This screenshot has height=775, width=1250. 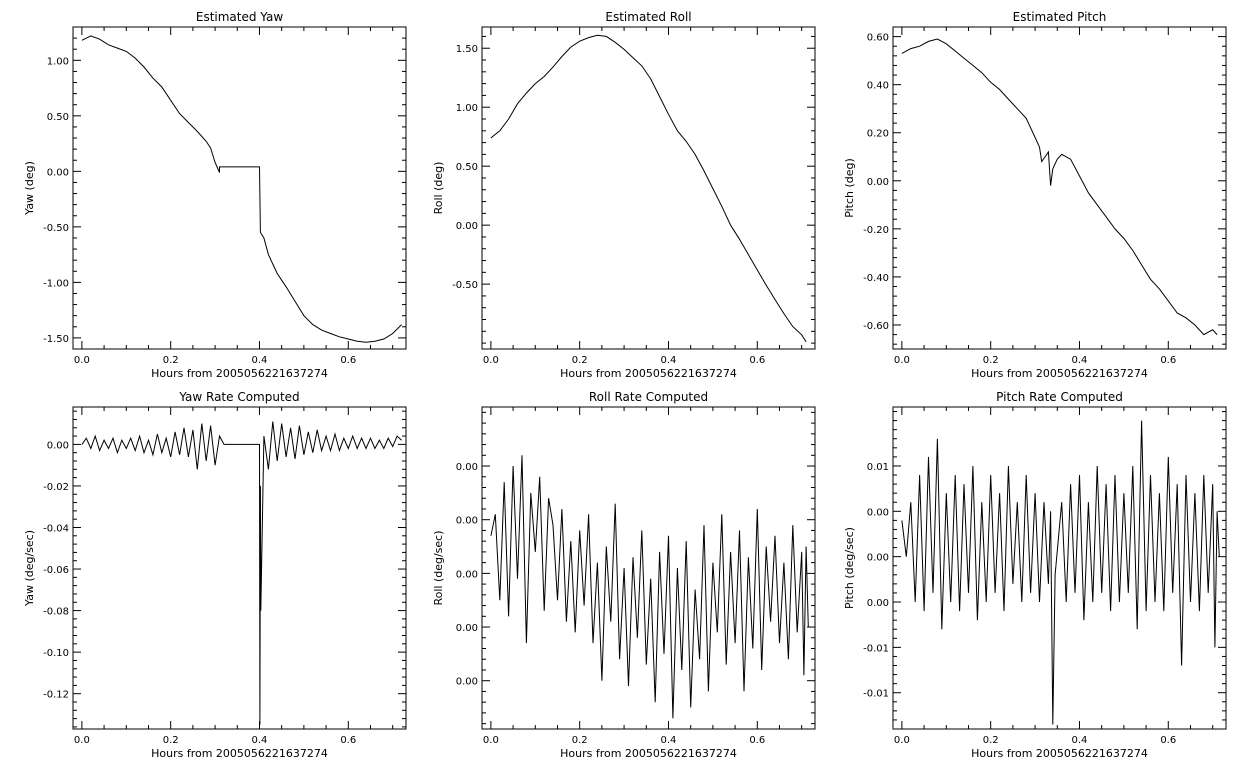 I want to click on y-axis-label: Yaw (deg/sec), so click(x=29, y=568).